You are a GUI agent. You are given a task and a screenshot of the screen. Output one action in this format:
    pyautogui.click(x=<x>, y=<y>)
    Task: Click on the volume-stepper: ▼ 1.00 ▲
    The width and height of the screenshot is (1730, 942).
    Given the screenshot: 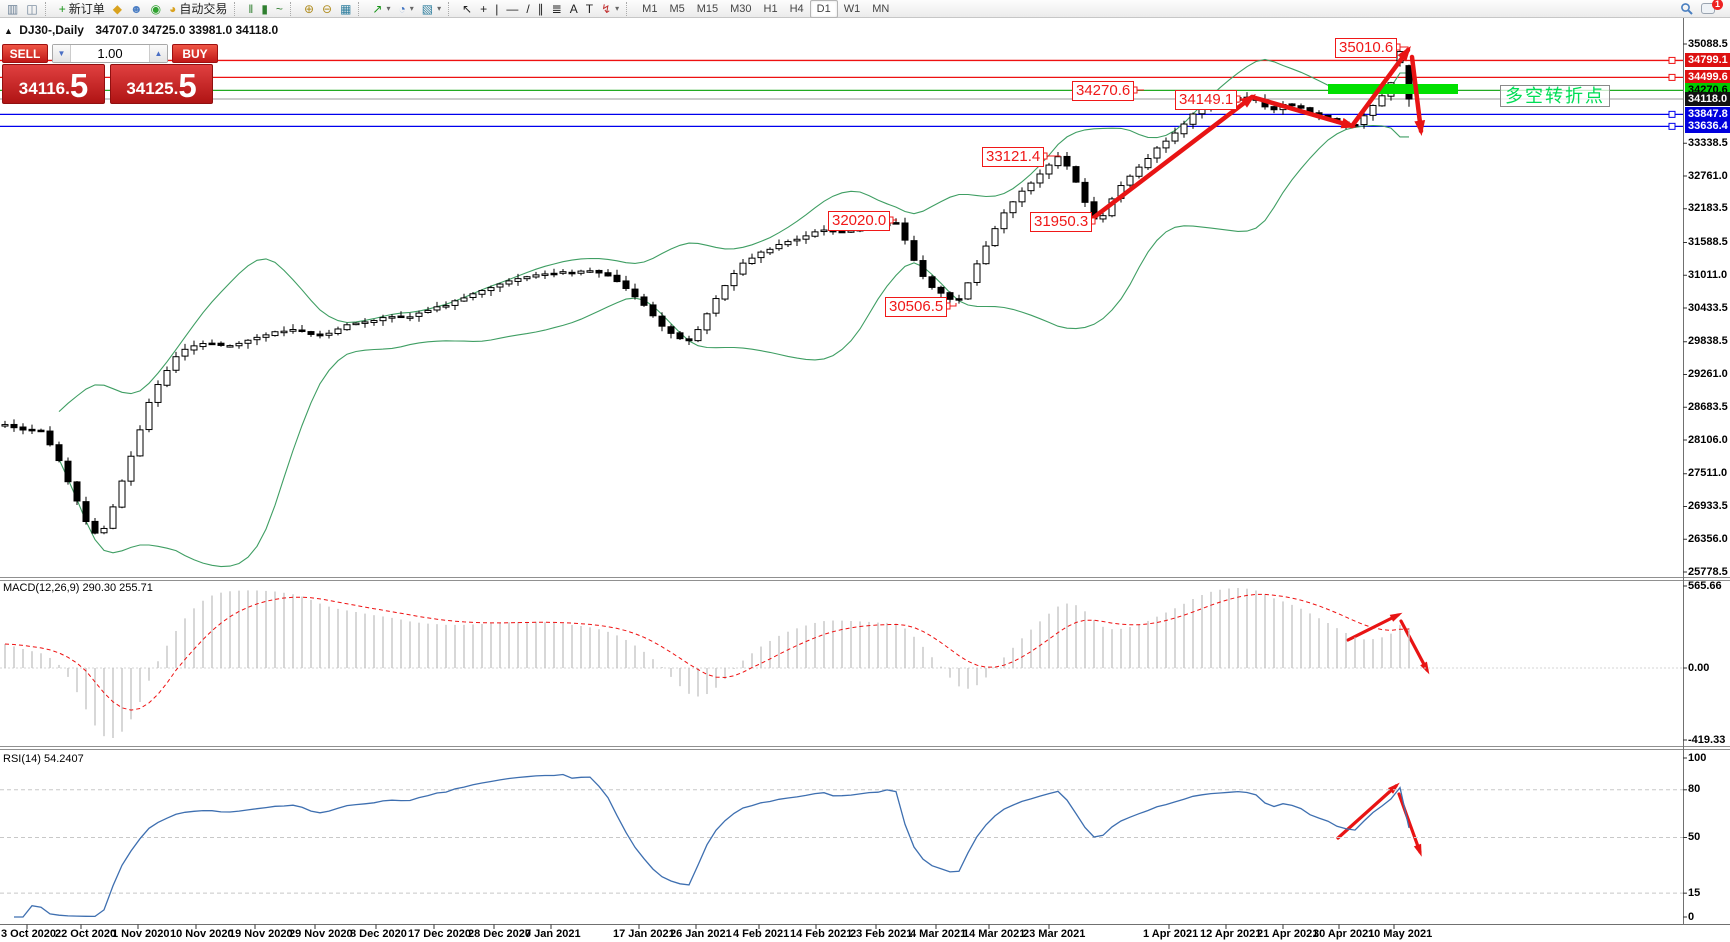 What is the action you would take?
    pyautogui.click(x=110, y=53)
    